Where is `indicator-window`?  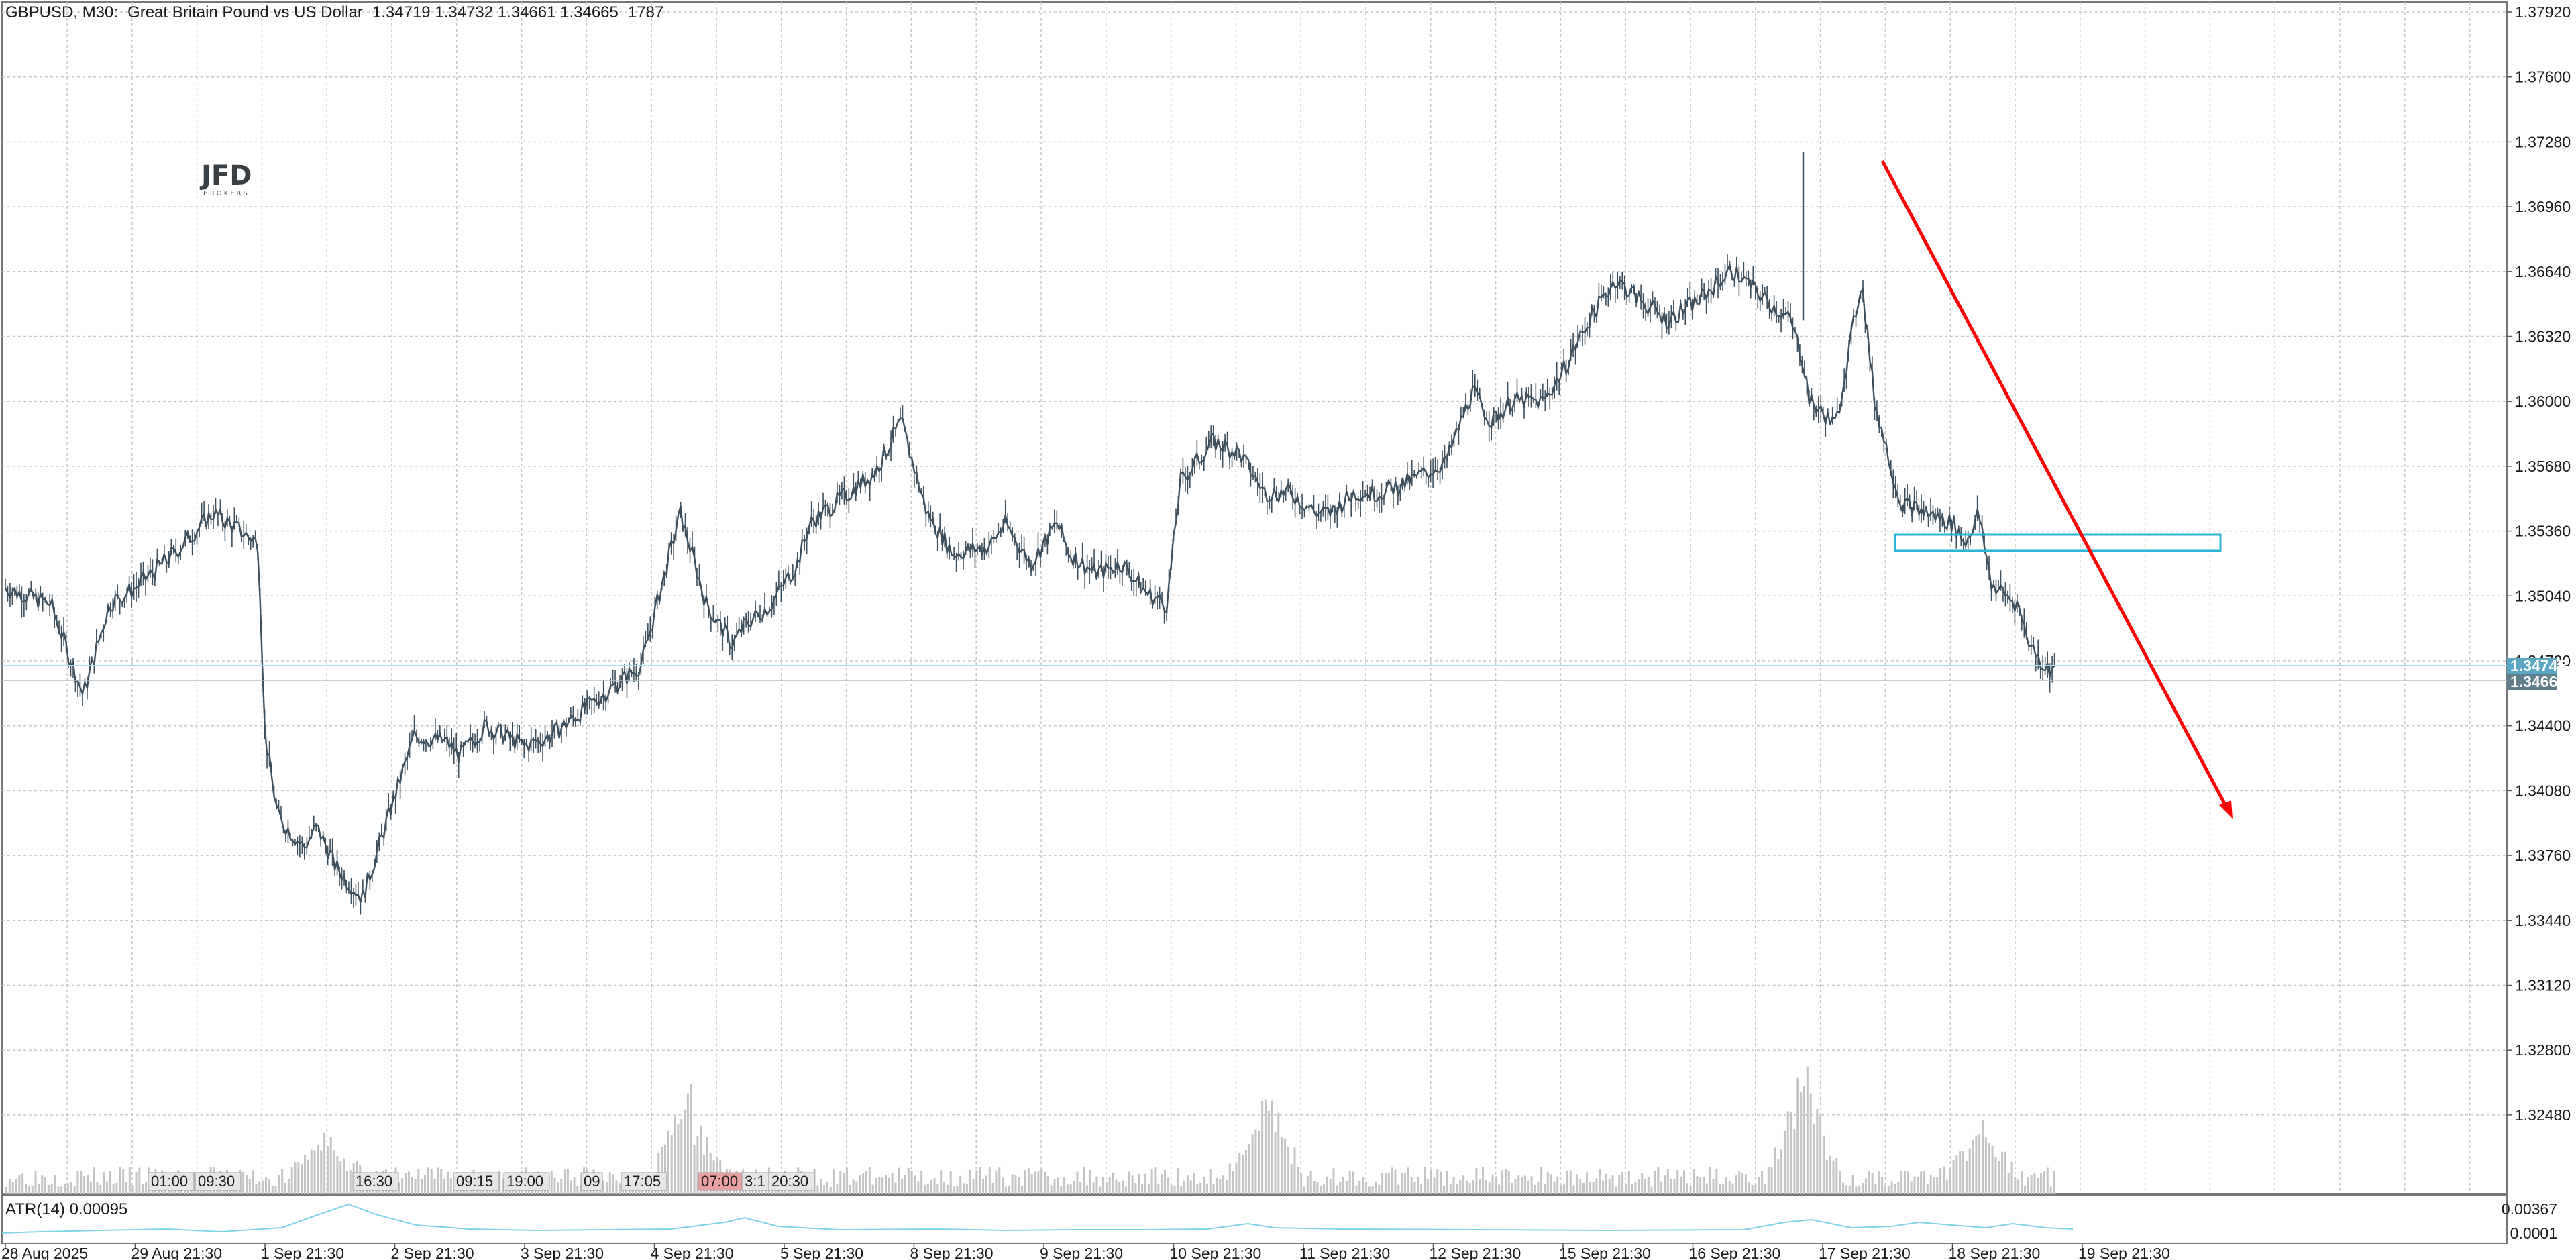 indicator-window is located at coordinates (1254, 1219).